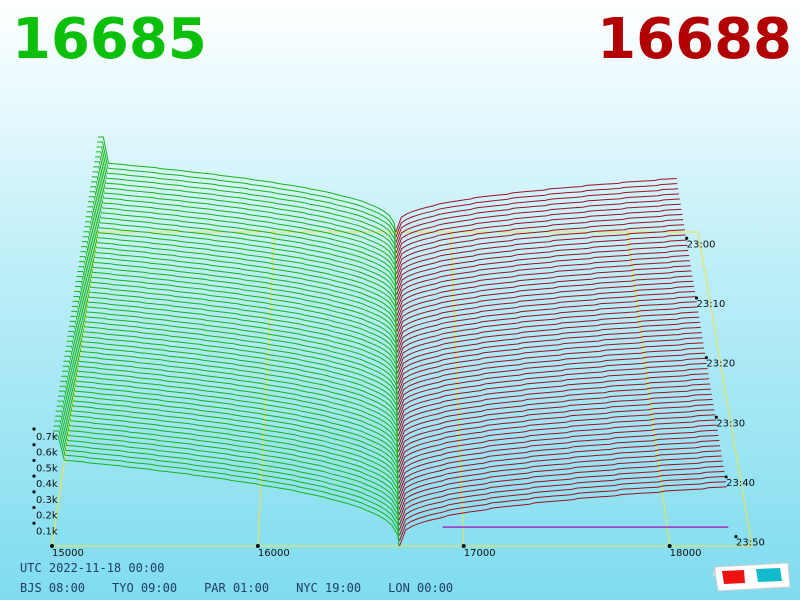  I want to click on y-tick-label: 0.6k, so click(47, 453).